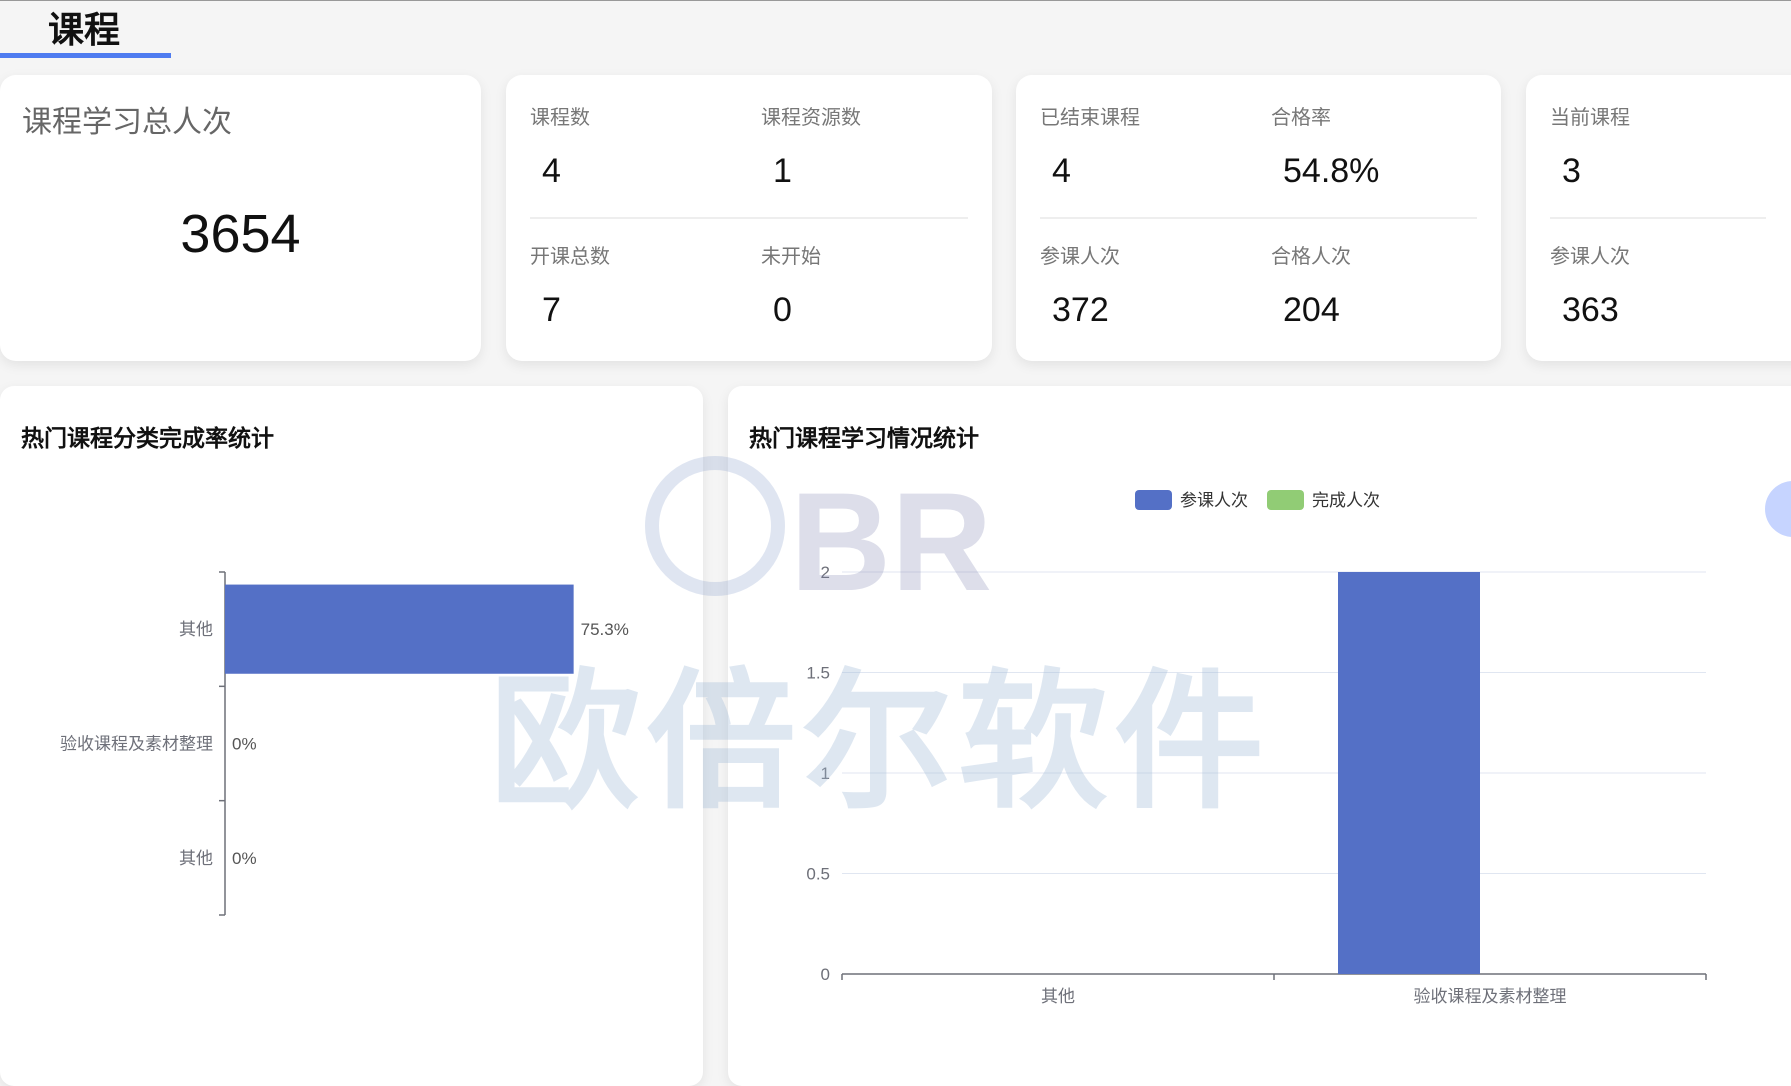 Image resolution: width=1791 pixels, height=1086 pixels. Describe the element at coordinates (825, 773) in the screenshot. I see `y-axis-label: 1` at that location.